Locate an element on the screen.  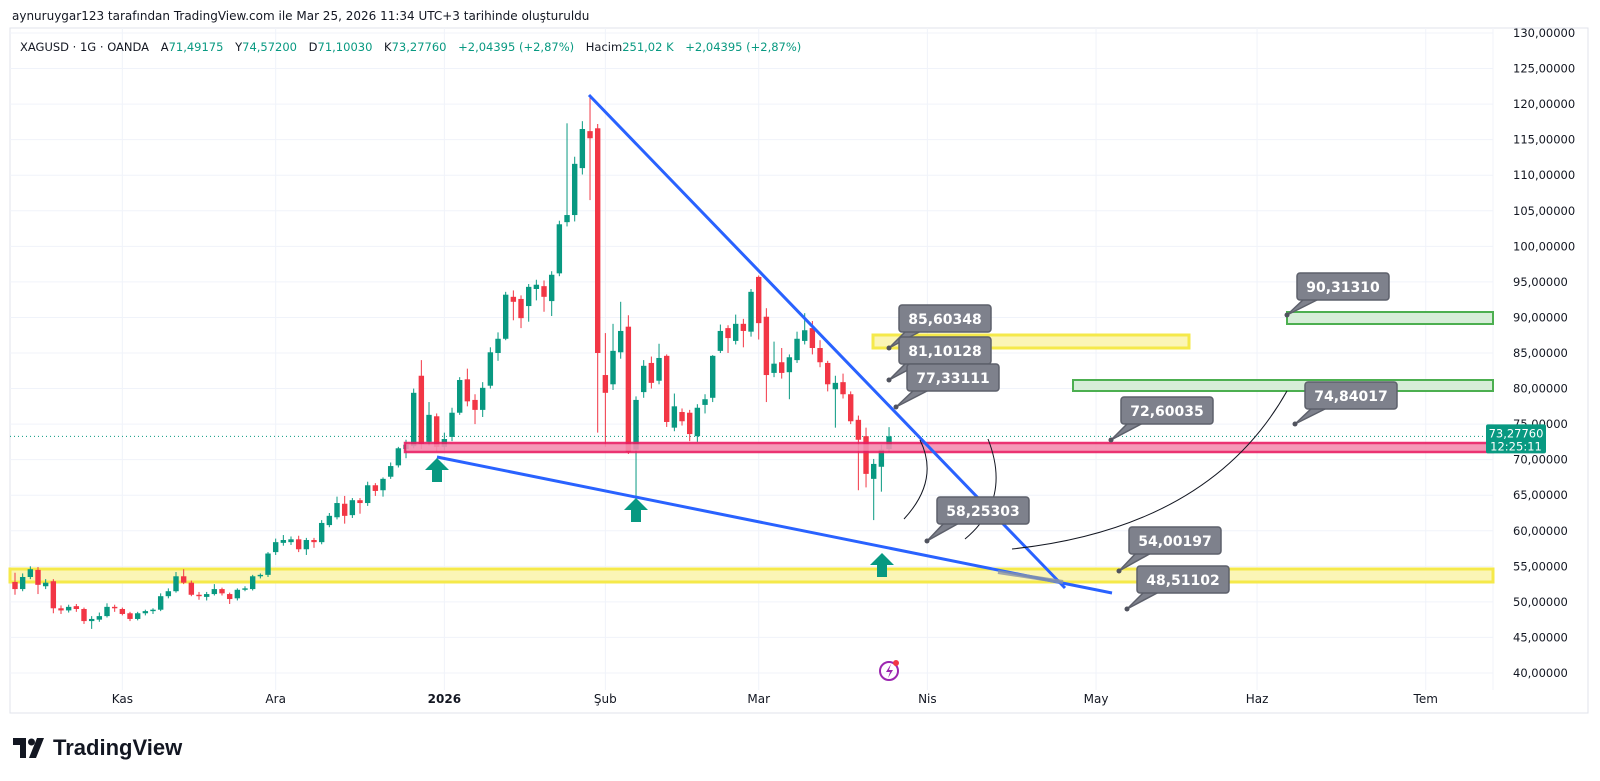
price-callout: 58,25303 is located at coordinates (977, 520).